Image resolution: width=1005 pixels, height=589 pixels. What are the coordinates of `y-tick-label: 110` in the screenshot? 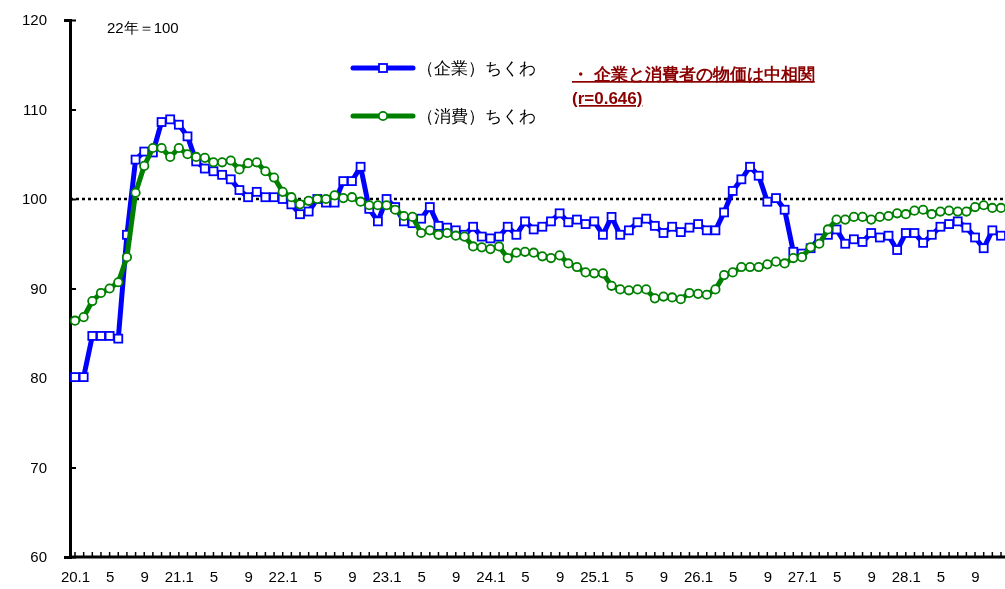 It's located at (35, 109).